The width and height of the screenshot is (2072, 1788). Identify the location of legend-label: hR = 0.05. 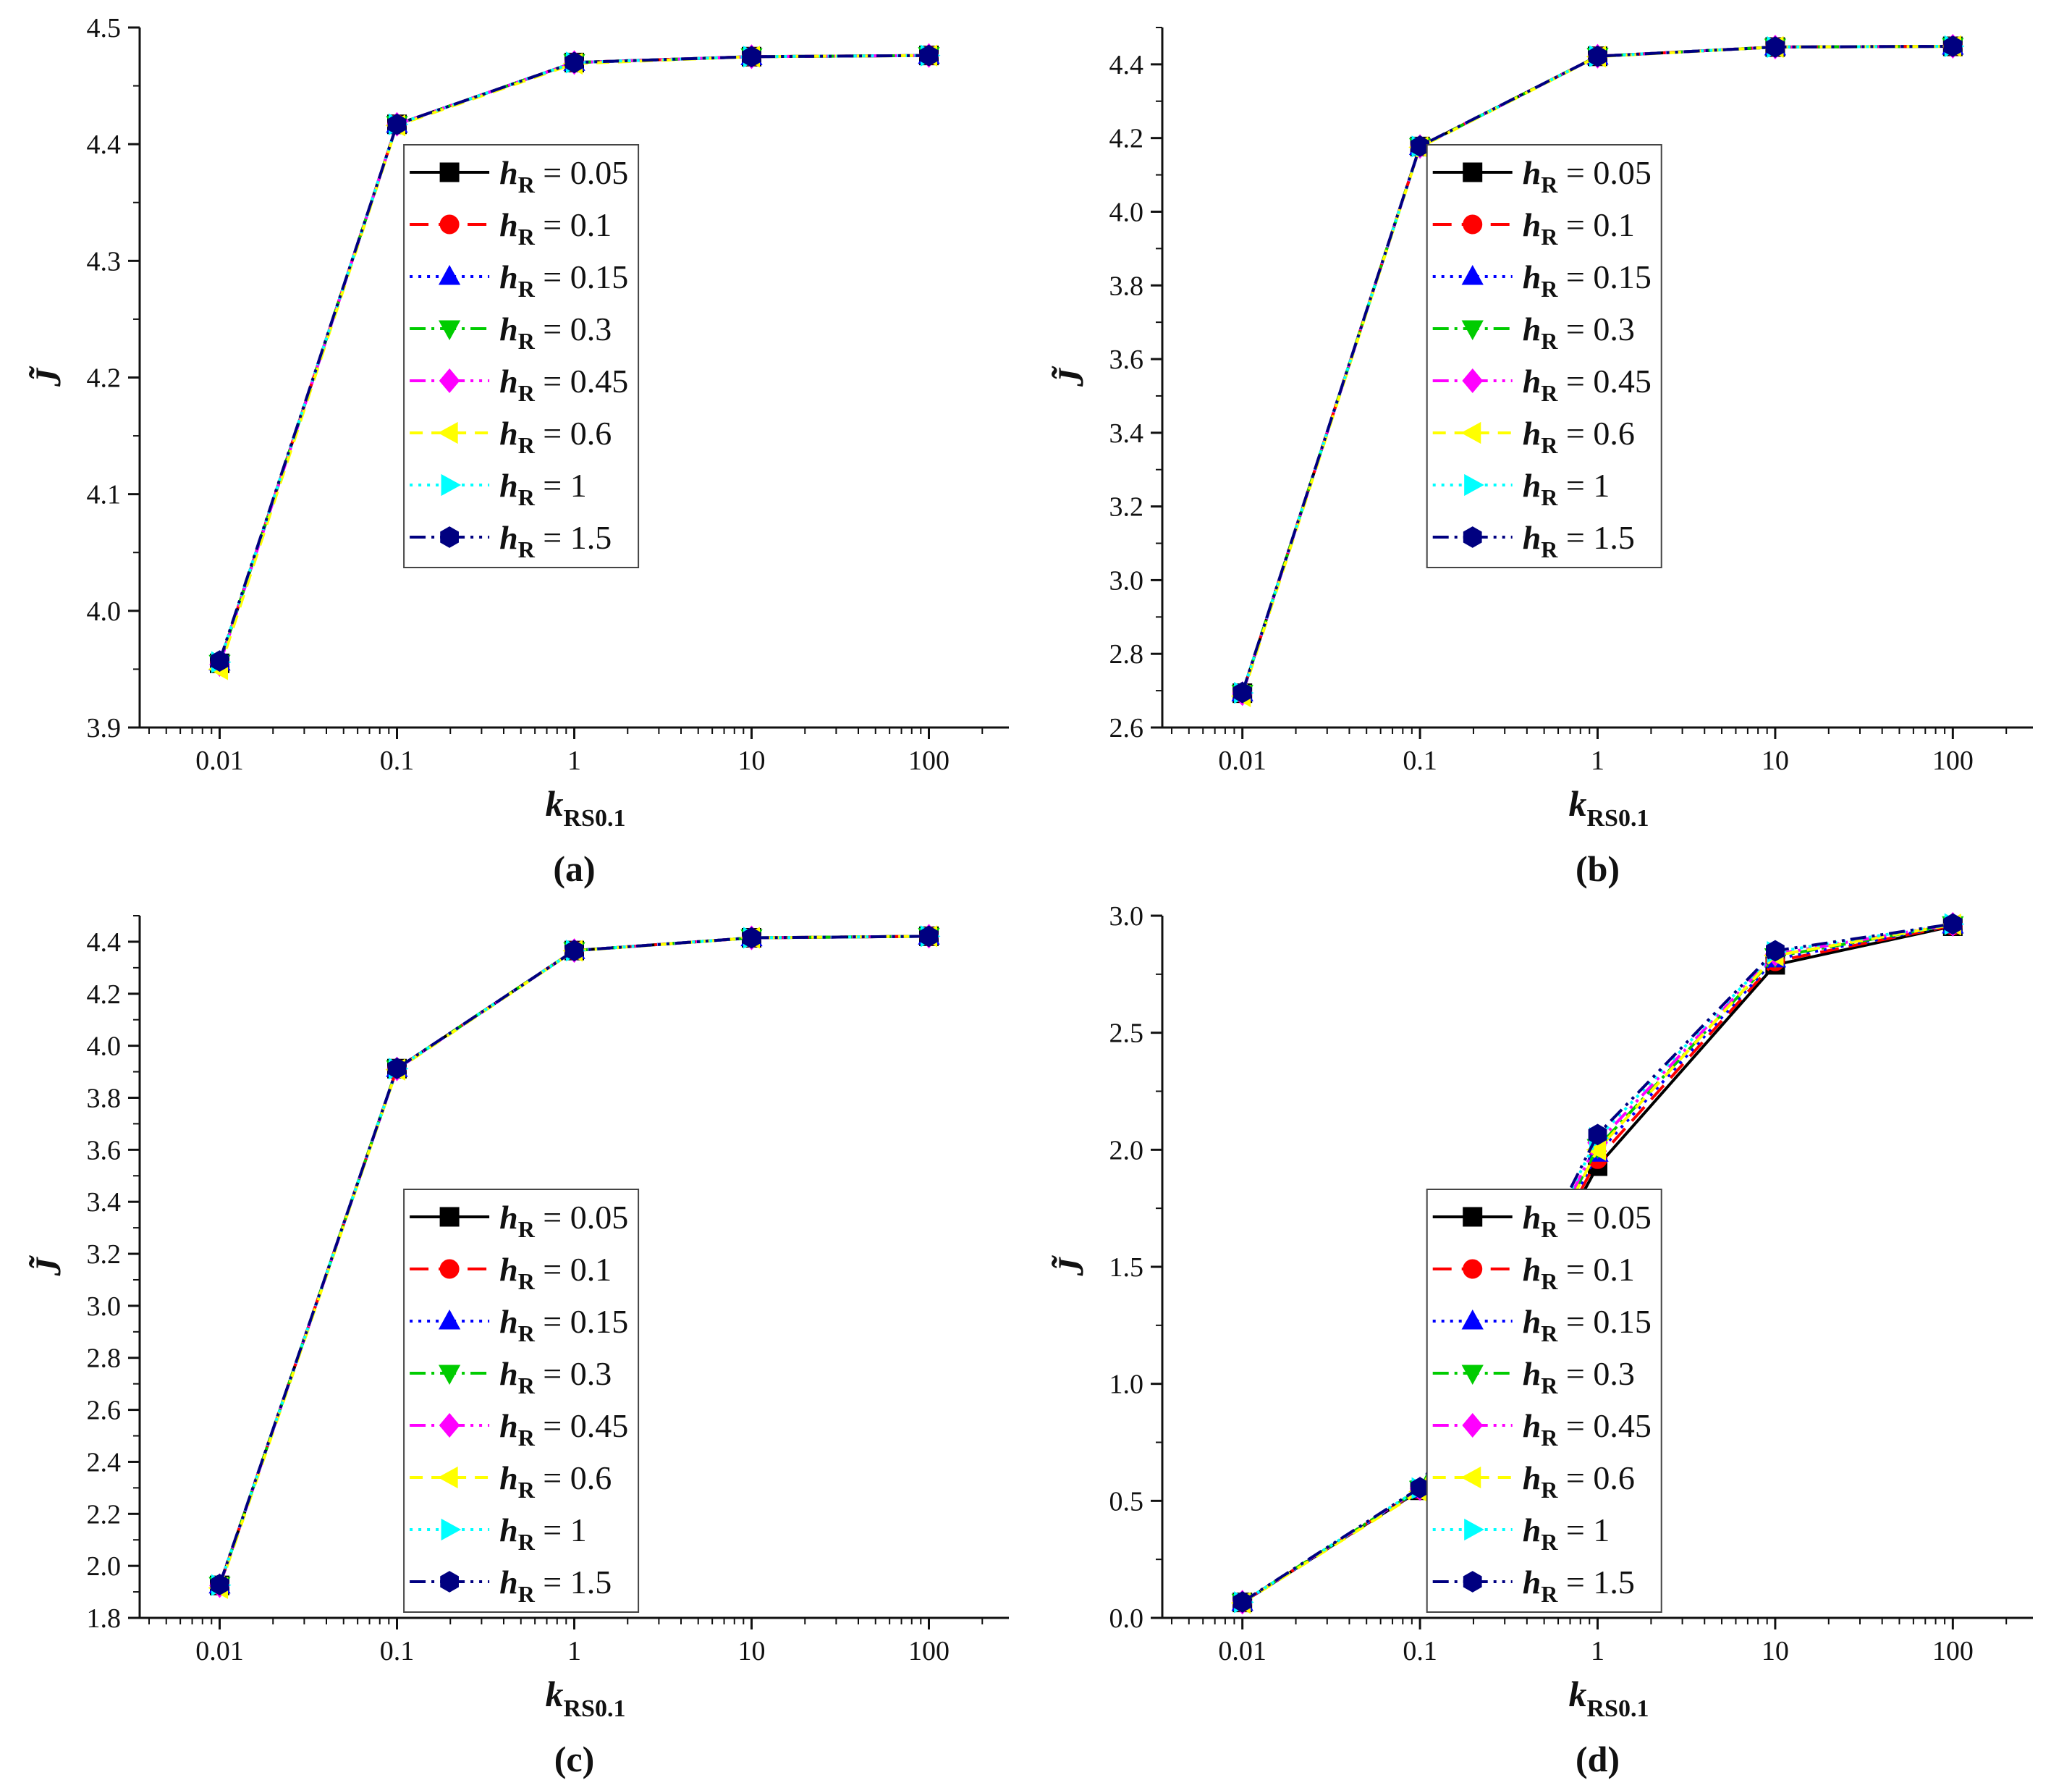
(1587, 1220).